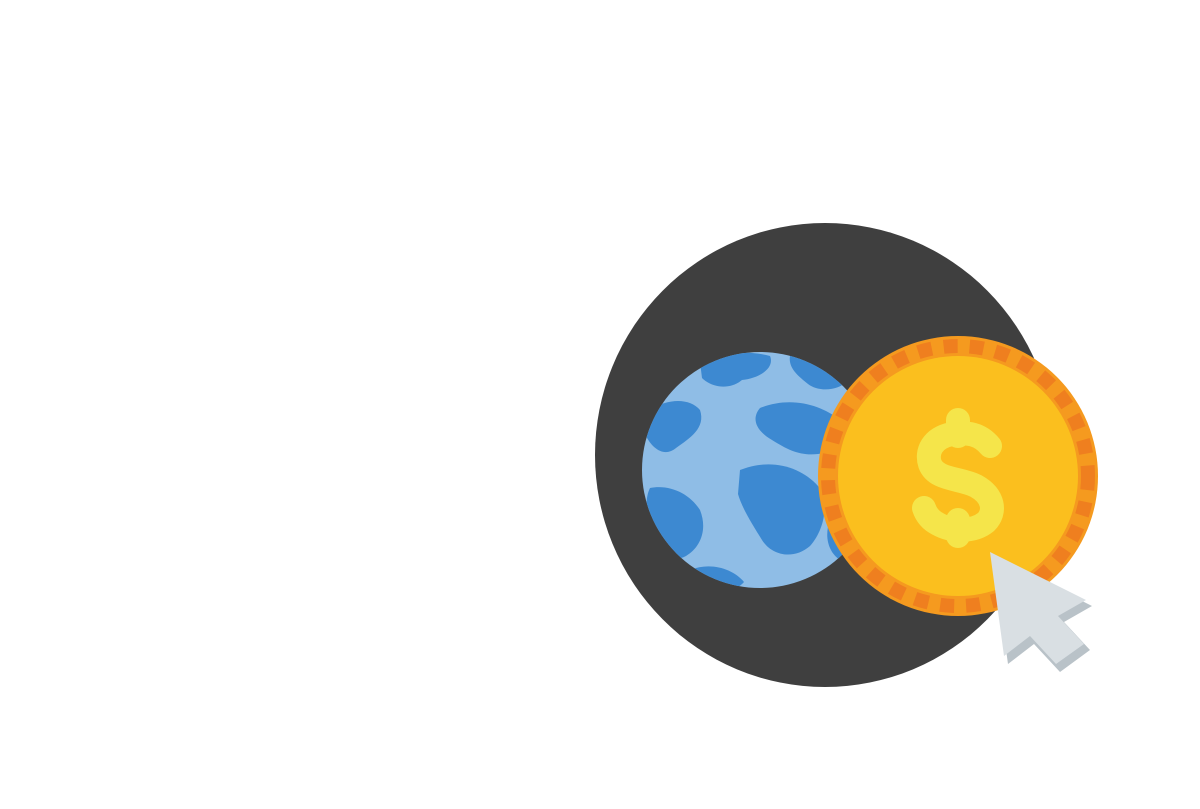  I want to click on dollar-sign-icon, so click(958, 478).